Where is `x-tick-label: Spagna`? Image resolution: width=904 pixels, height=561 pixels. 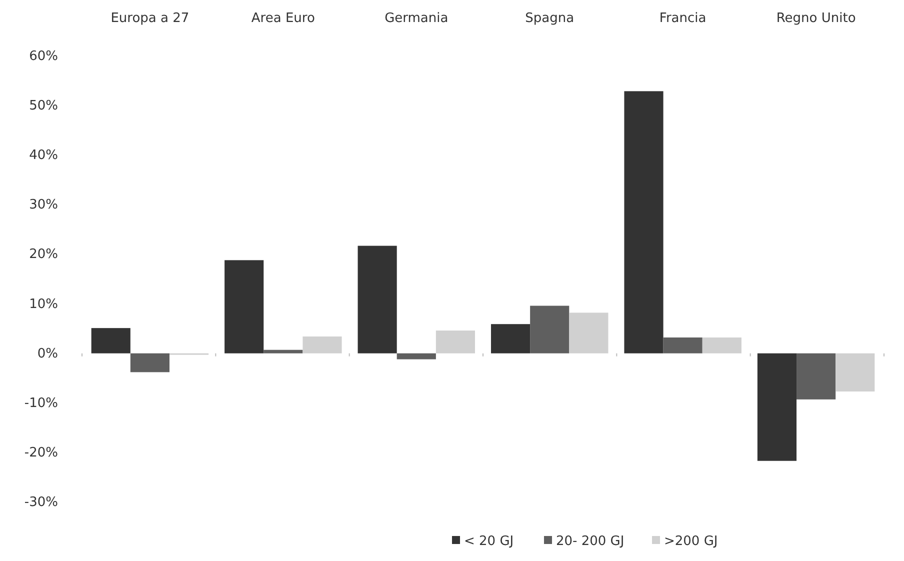
x-tick-label: Spagna is located at coordinates (549, 18).